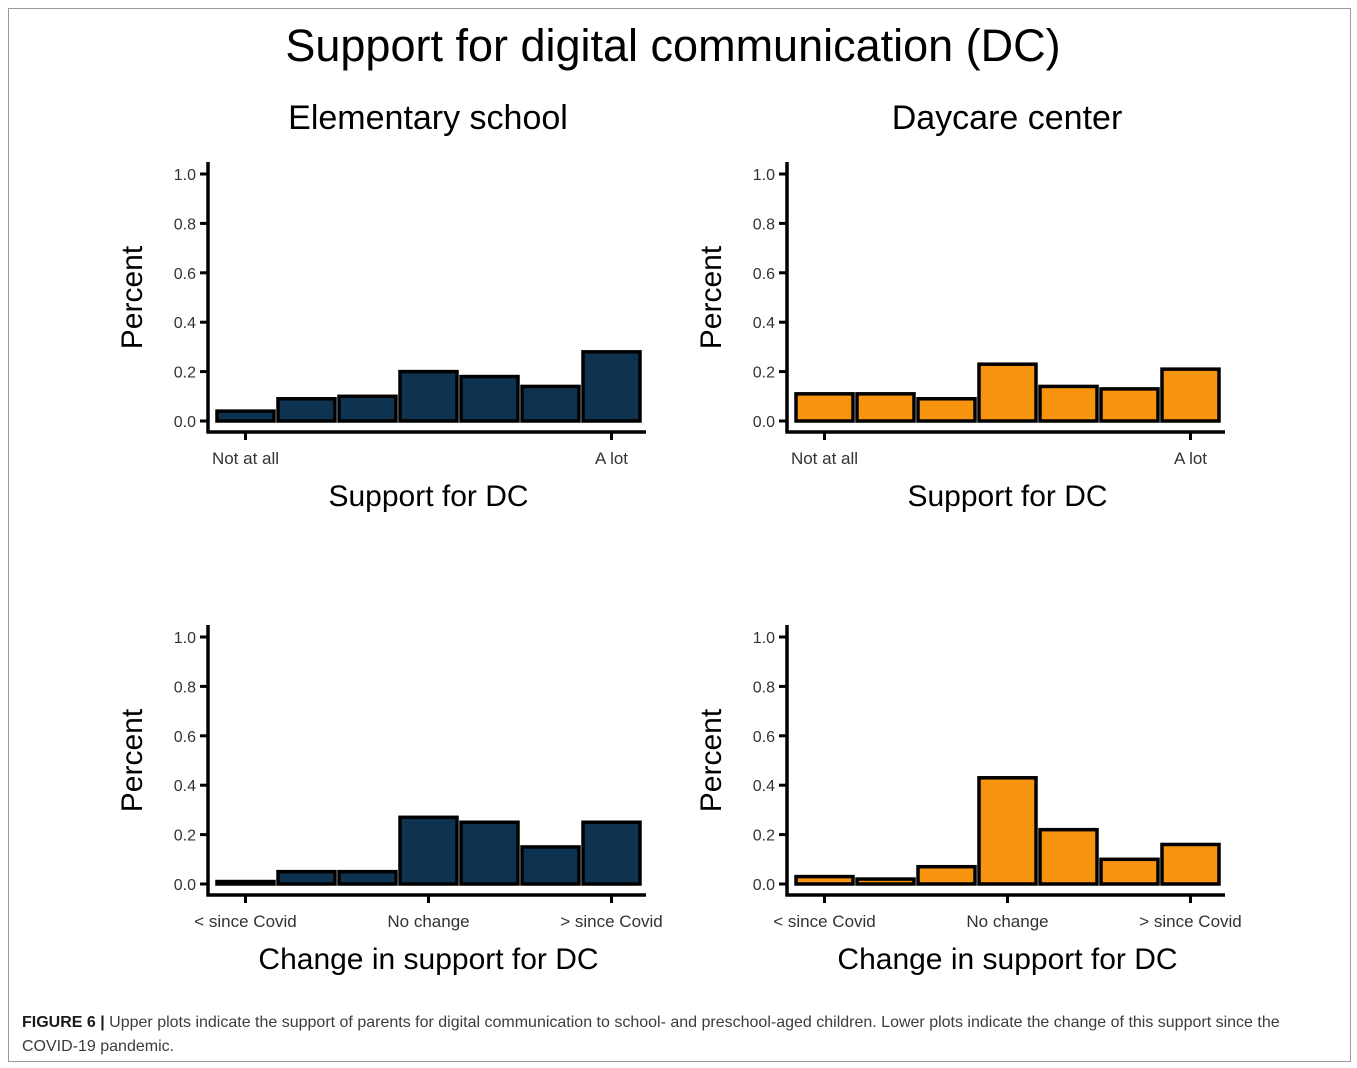 This screenshot has width=1357, height=1068. I want to click on caption-label: FIGURE 6 |, so click(63, 1022).